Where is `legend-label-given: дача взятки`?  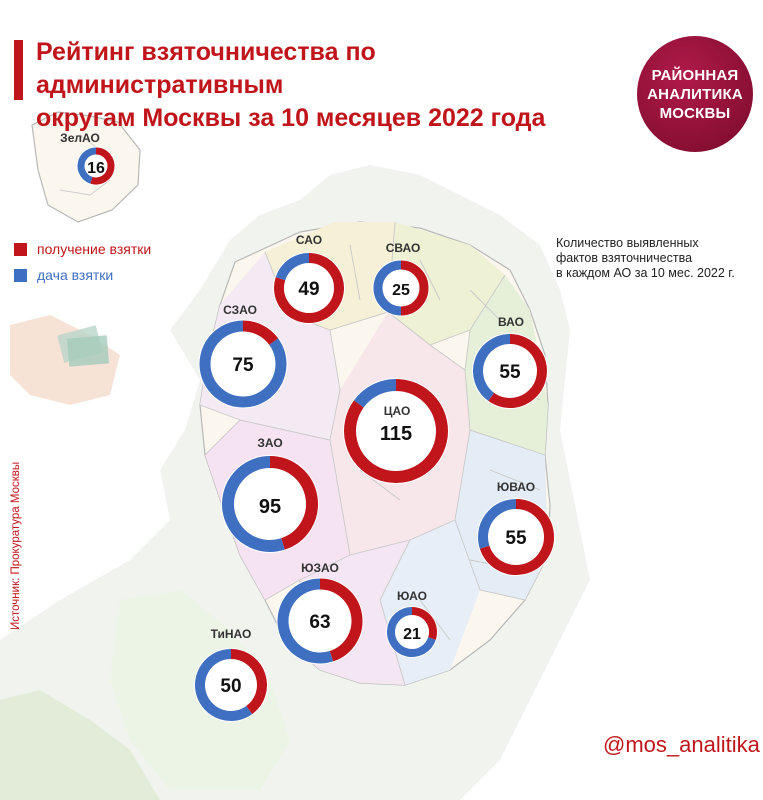
legend-label-given: дача взятки is located at coordinates (75, 275).